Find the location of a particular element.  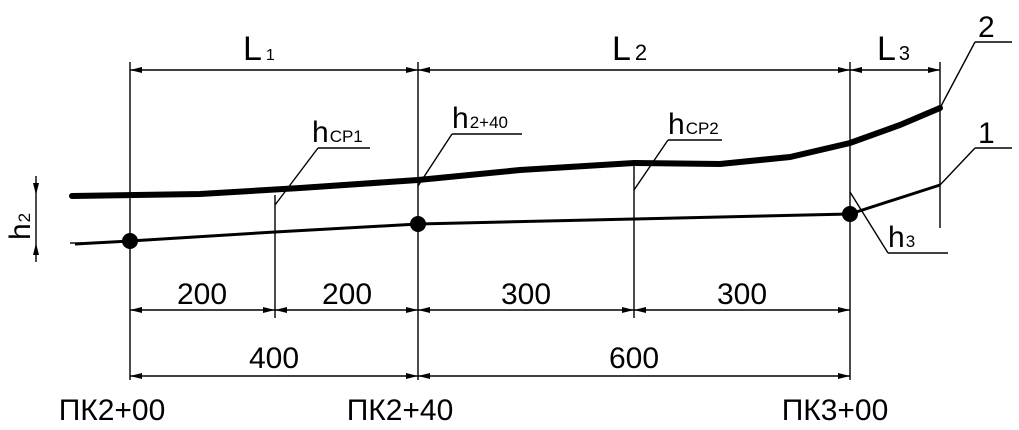

curve-label-1: 1 is located at coordinates (986, 133).